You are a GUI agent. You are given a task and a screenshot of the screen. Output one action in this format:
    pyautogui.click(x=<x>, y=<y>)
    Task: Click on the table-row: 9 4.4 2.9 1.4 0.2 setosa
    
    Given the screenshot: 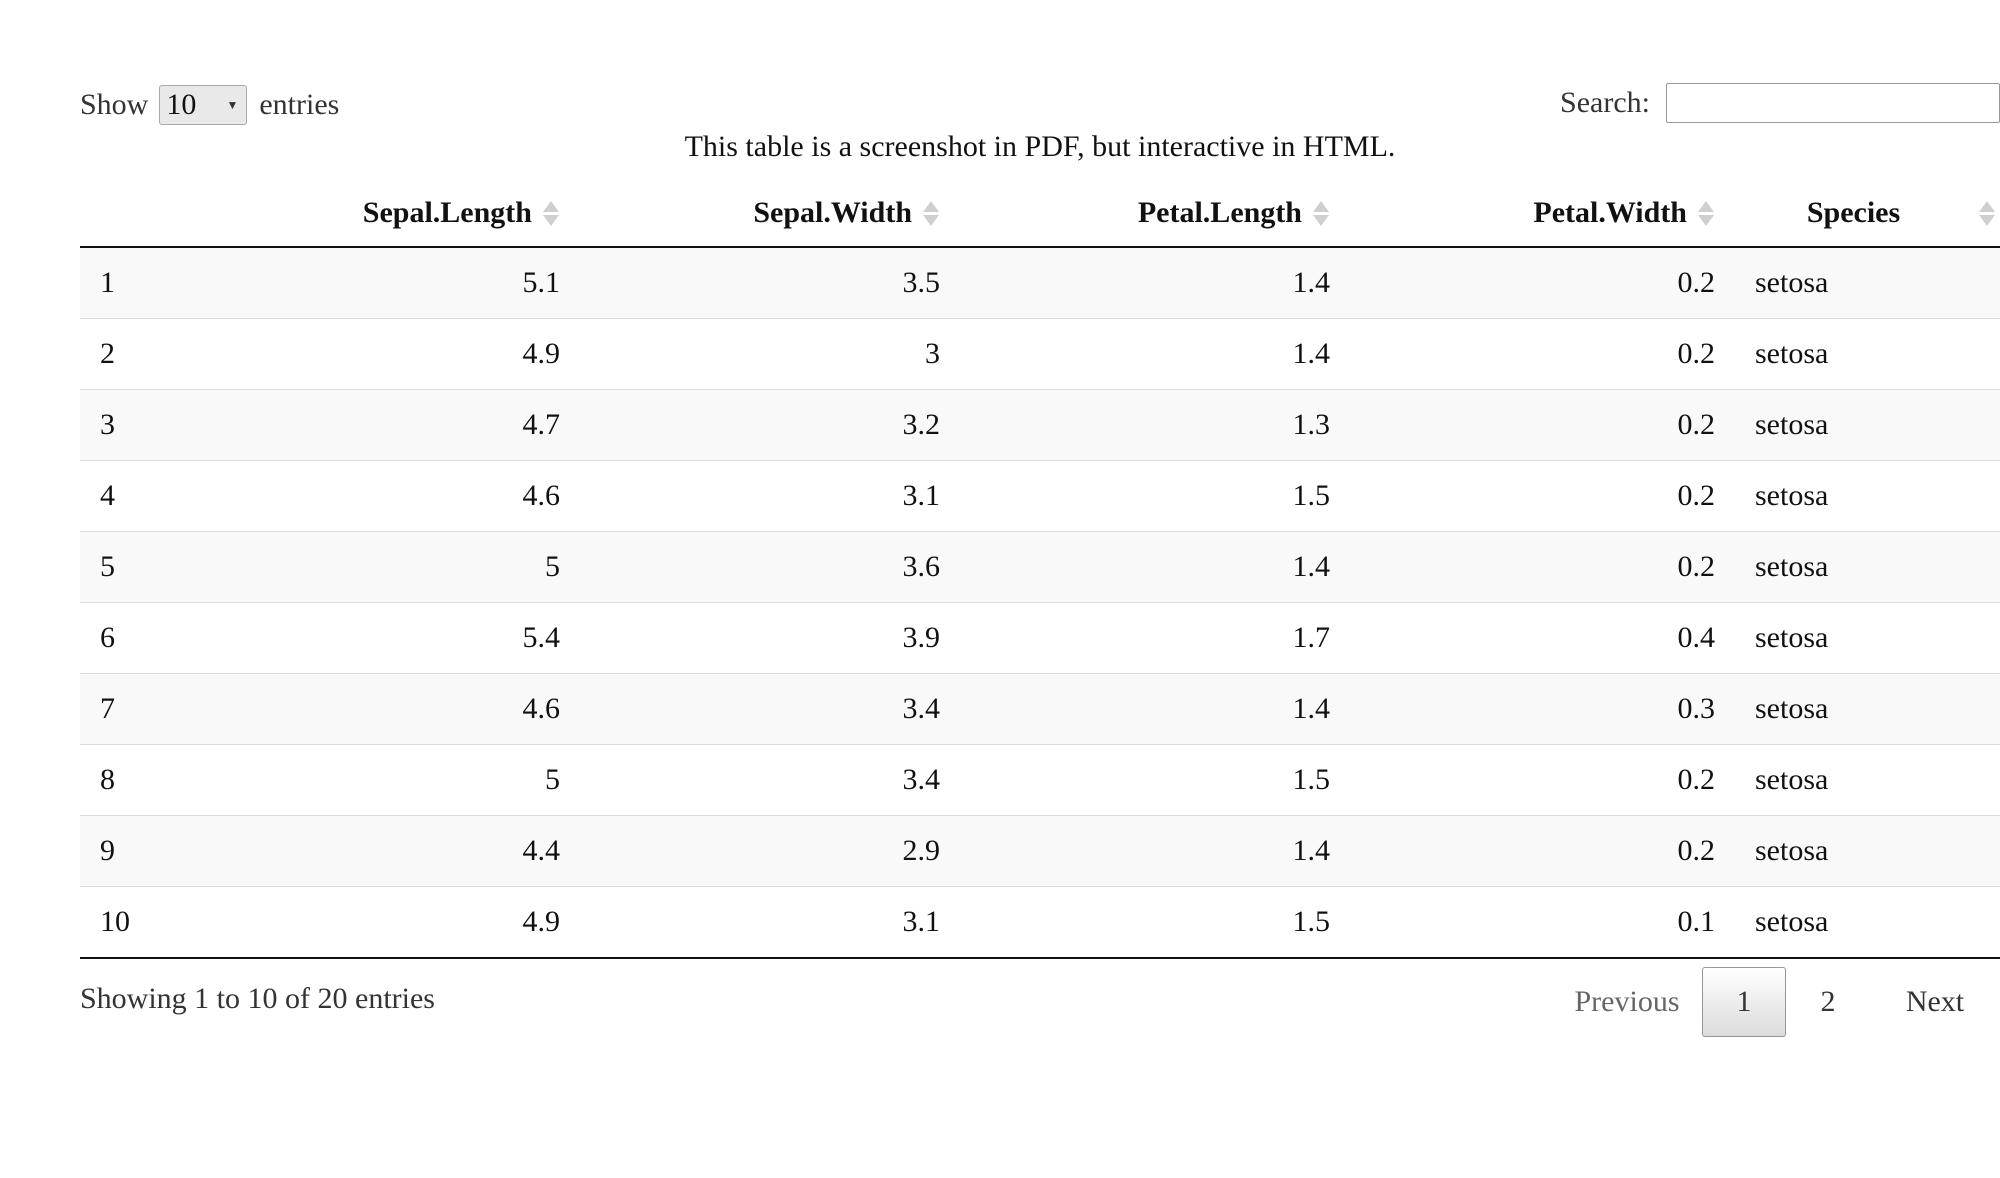 What is the action you would take?
    pyautogui.click(x=1040, y=851)
    